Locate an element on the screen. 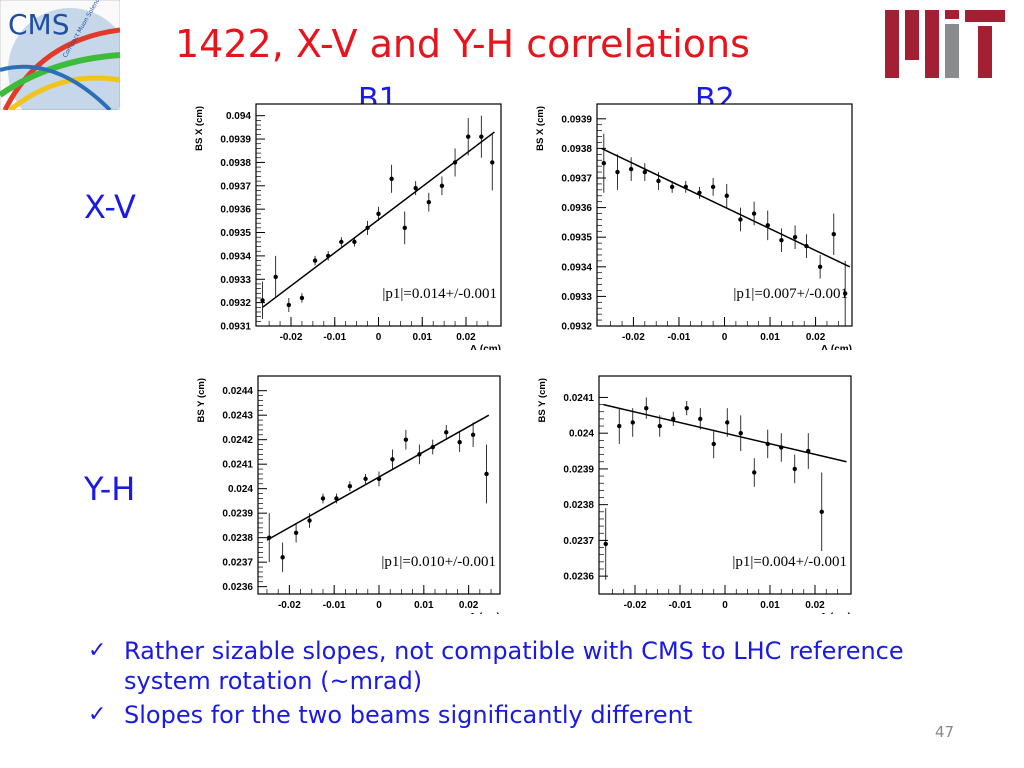  y-tick-label: 0.0936 is located at coordinates (235, 210).